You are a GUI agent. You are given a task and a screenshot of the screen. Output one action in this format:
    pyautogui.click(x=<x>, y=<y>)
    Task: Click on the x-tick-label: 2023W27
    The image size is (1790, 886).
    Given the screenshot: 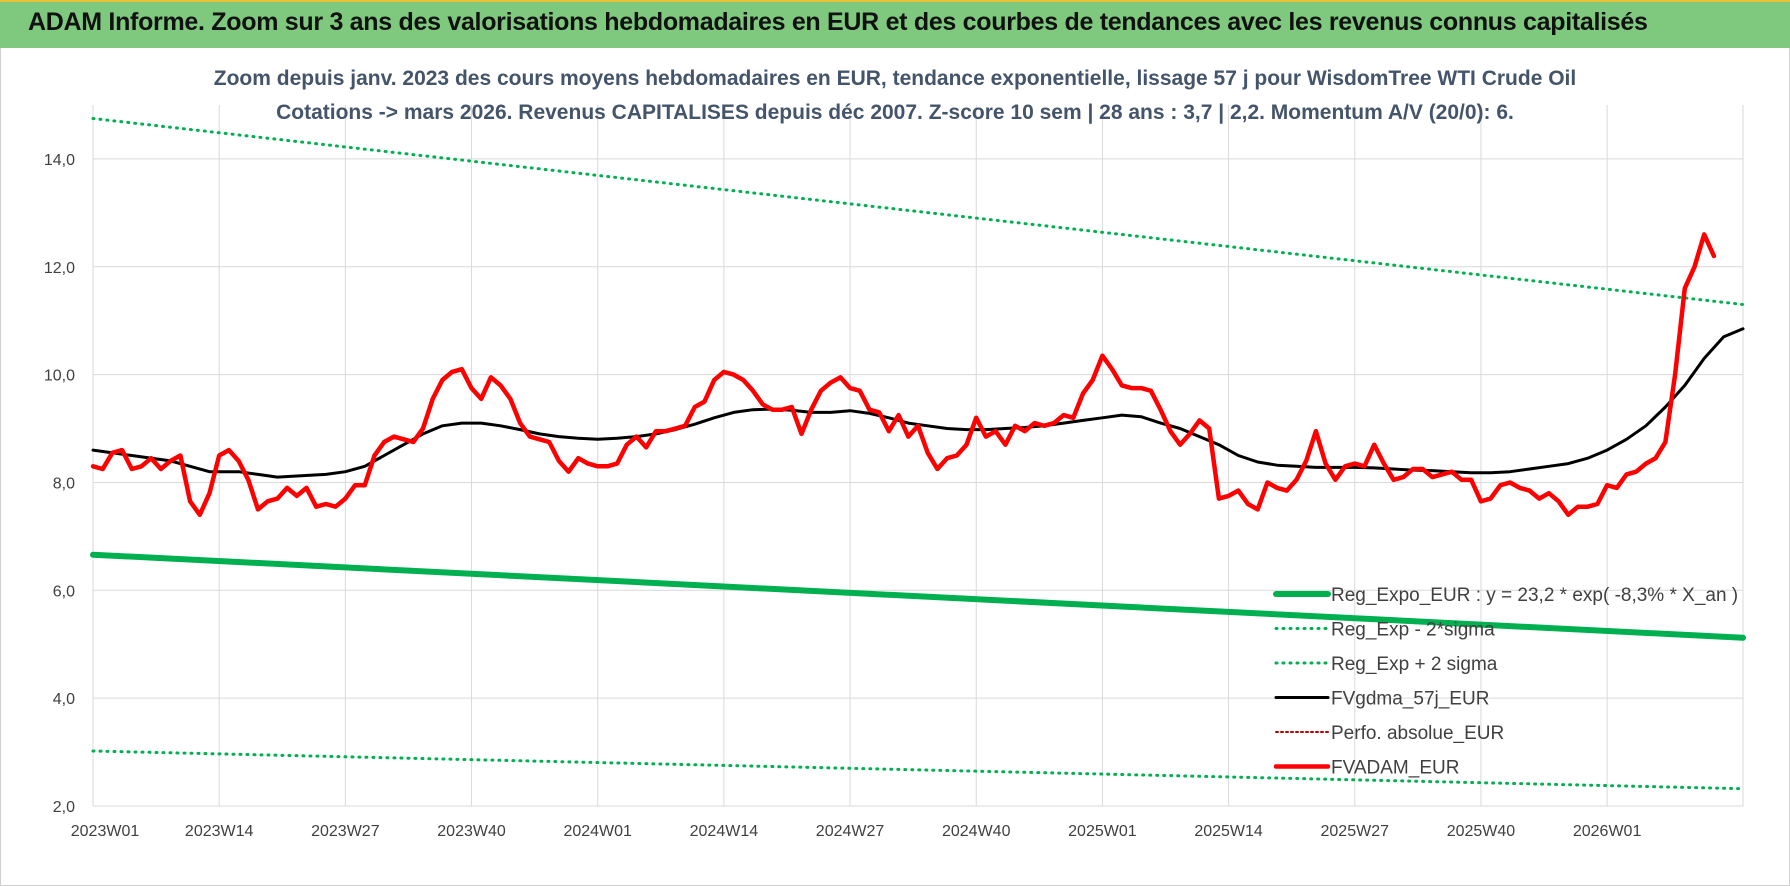 What is the action you would take?
    pyautogui.click(x=345, y=831)
    